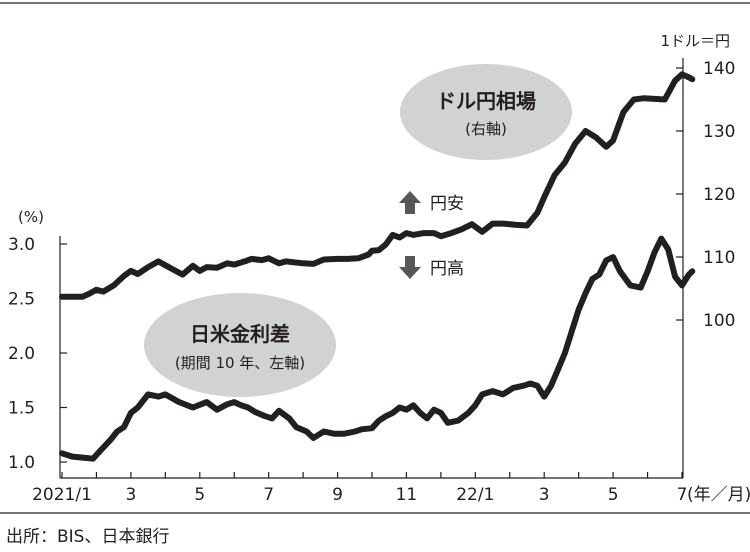 The width and height of the screenshot is (750, 552). What do you see at coordinates (695, 41) in the screenshot?
I see `right-axis-unit: 1ドル＝円` at bounding box center [695, 41].